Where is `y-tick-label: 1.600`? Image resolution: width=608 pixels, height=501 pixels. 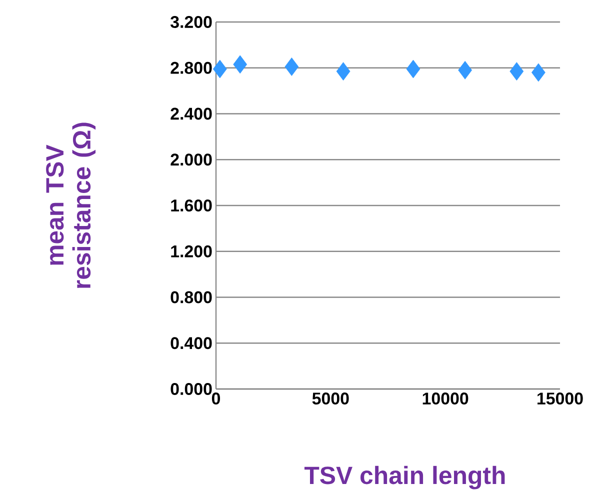 y-tick-label: 1.600 is located at coordinates (191, 206).